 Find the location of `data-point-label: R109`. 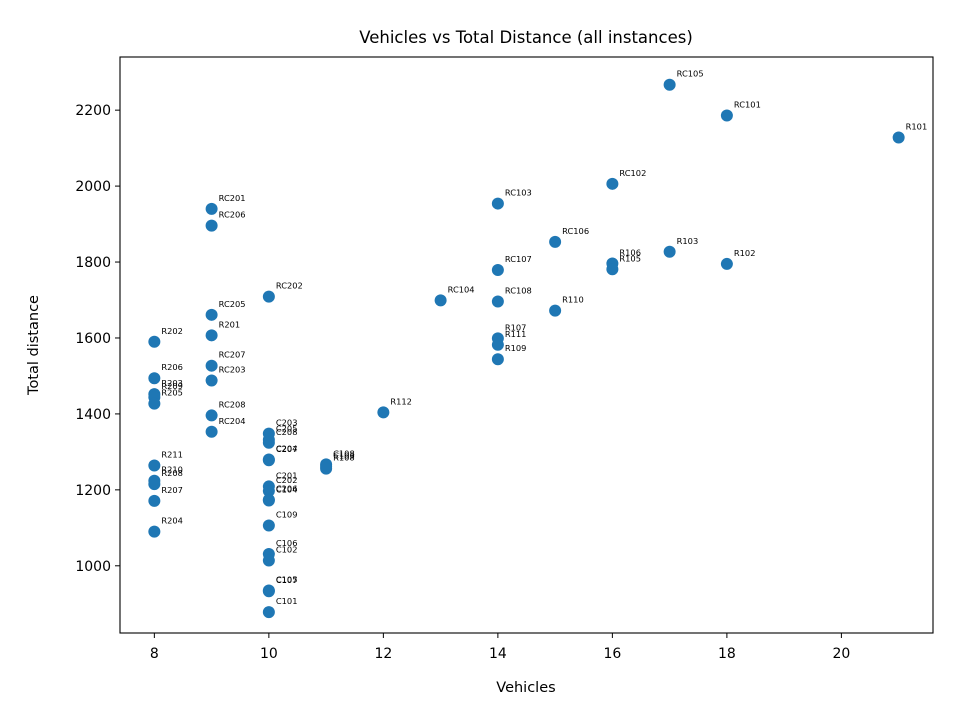

data-point-label: R109 is located at coordinates (516, 348).